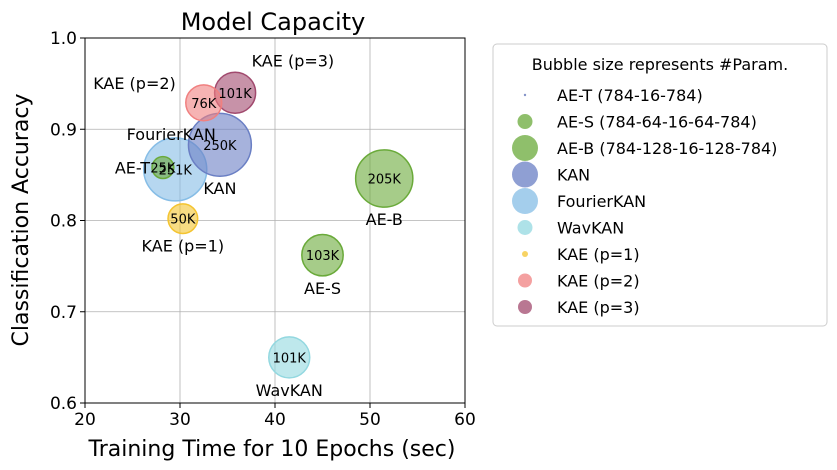  I want to click on x-tick-label: 30, so click(180, 420).